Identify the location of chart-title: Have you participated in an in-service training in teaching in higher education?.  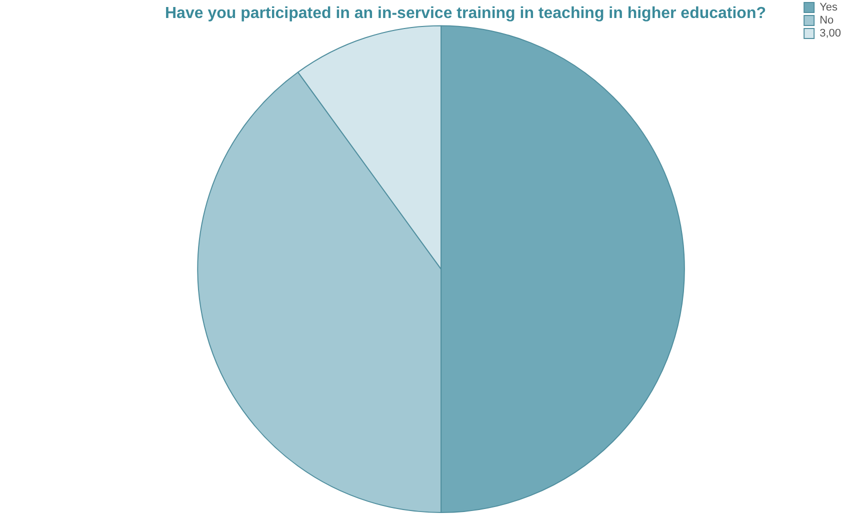
(465, 13).